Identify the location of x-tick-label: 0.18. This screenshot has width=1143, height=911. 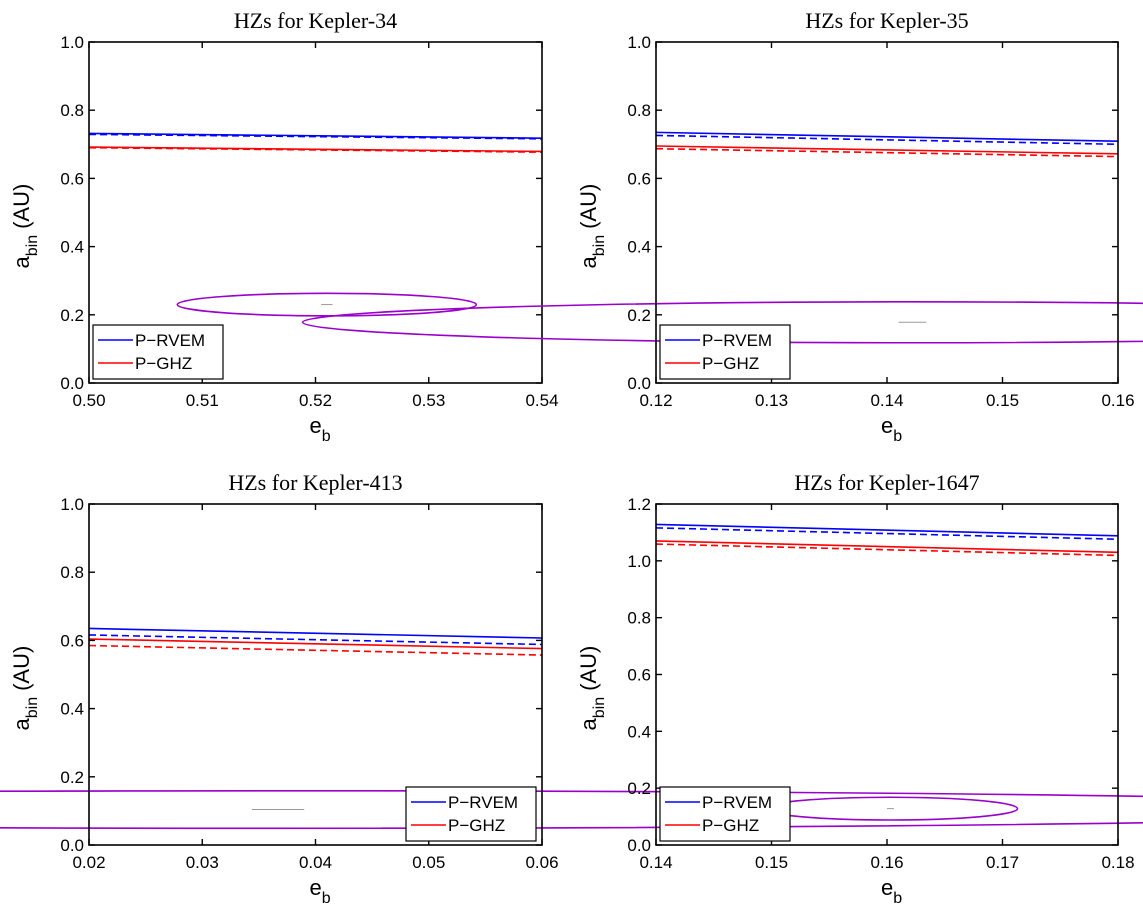
(1117, 862).